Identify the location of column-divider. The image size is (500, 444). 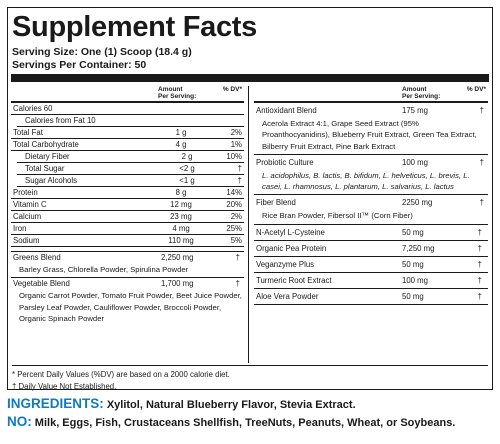
(248, 224).